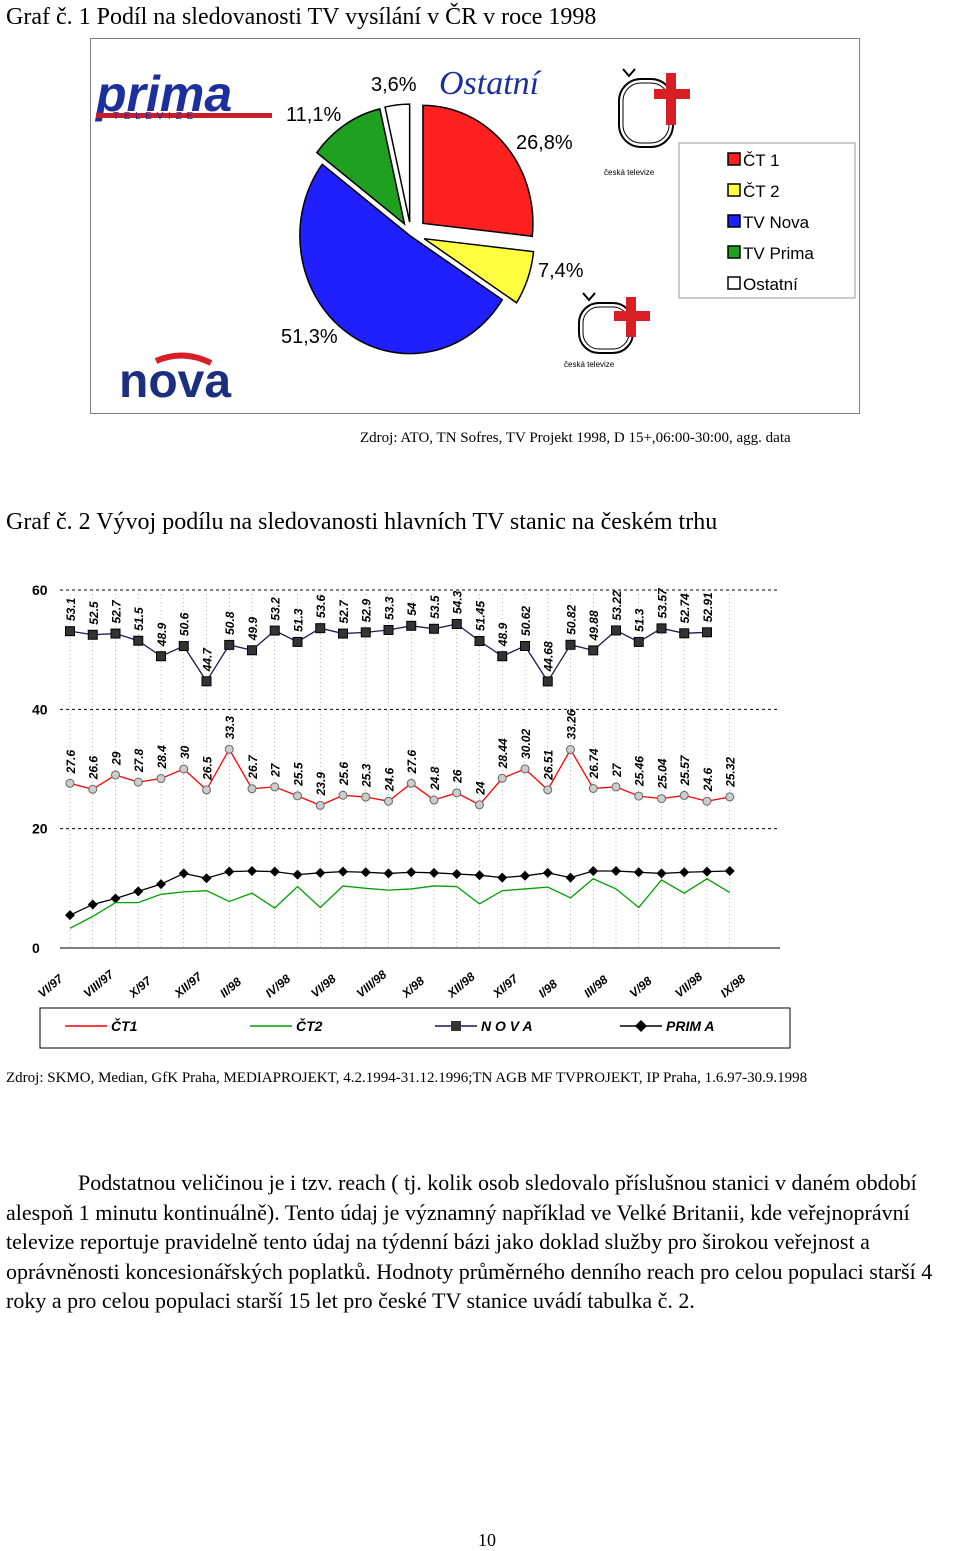  What do you see at coordinates (507, 1026) in the screenshot?
I see `legend-label: N O V A` at bounding box center [507, 1026].